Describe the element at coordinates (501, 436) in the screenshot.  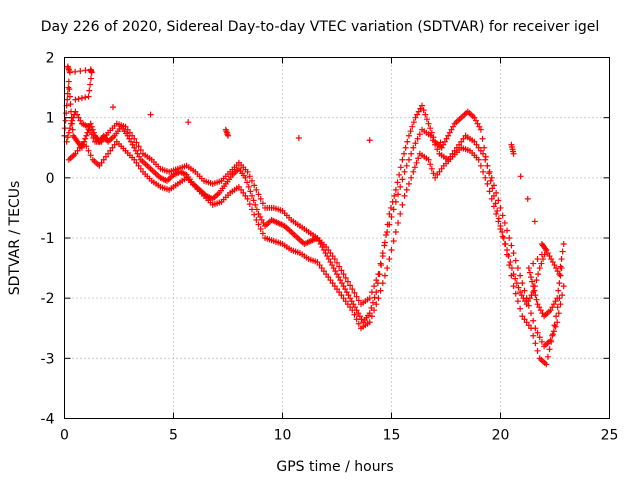
I see `x-tick-label: 20` at that location.